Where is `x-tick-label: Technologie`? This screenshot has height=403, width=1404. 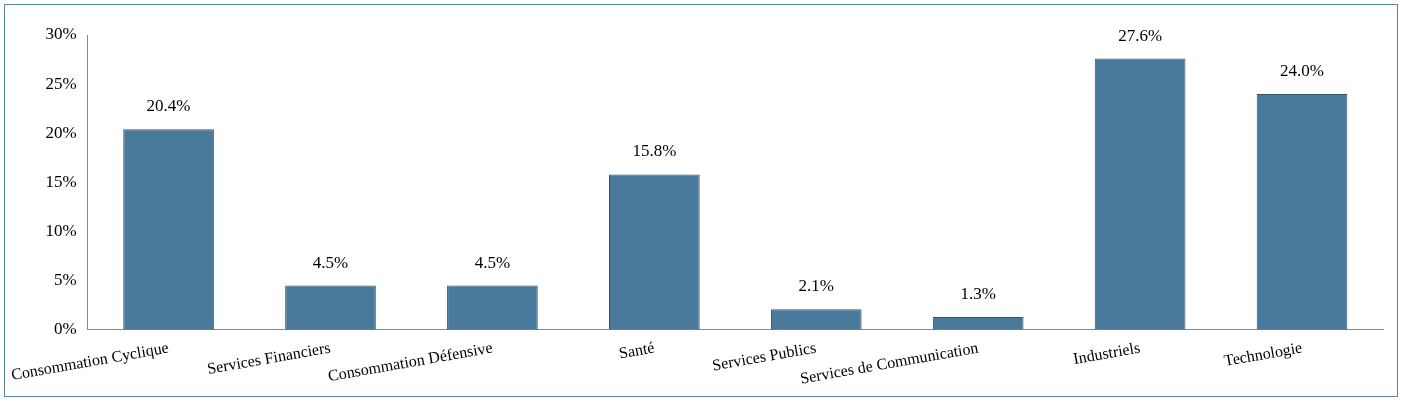 x-tick-label: Technologie is located at coordinates (1263, 354).